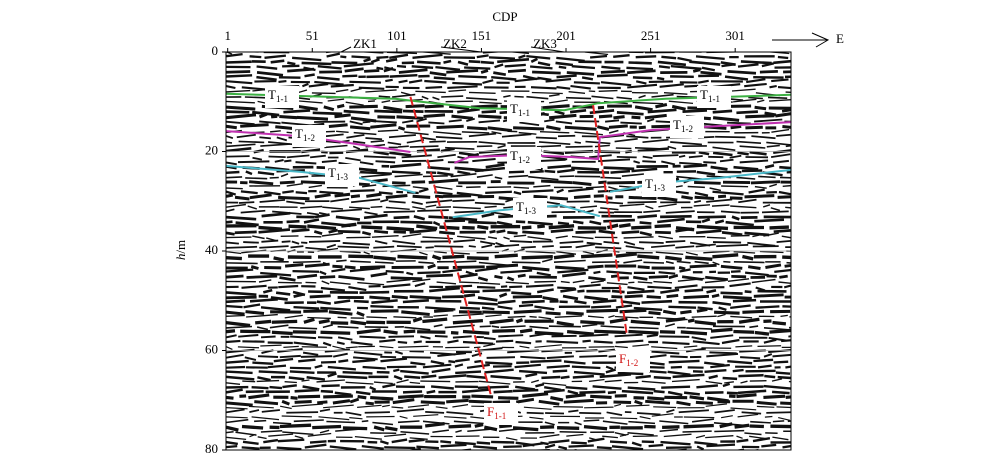 The height and width of the screenshot is (470, 1000). Describe the element at coordinates (482, 35) in the screenshot. I see `x-tick-label: 151` at that location.